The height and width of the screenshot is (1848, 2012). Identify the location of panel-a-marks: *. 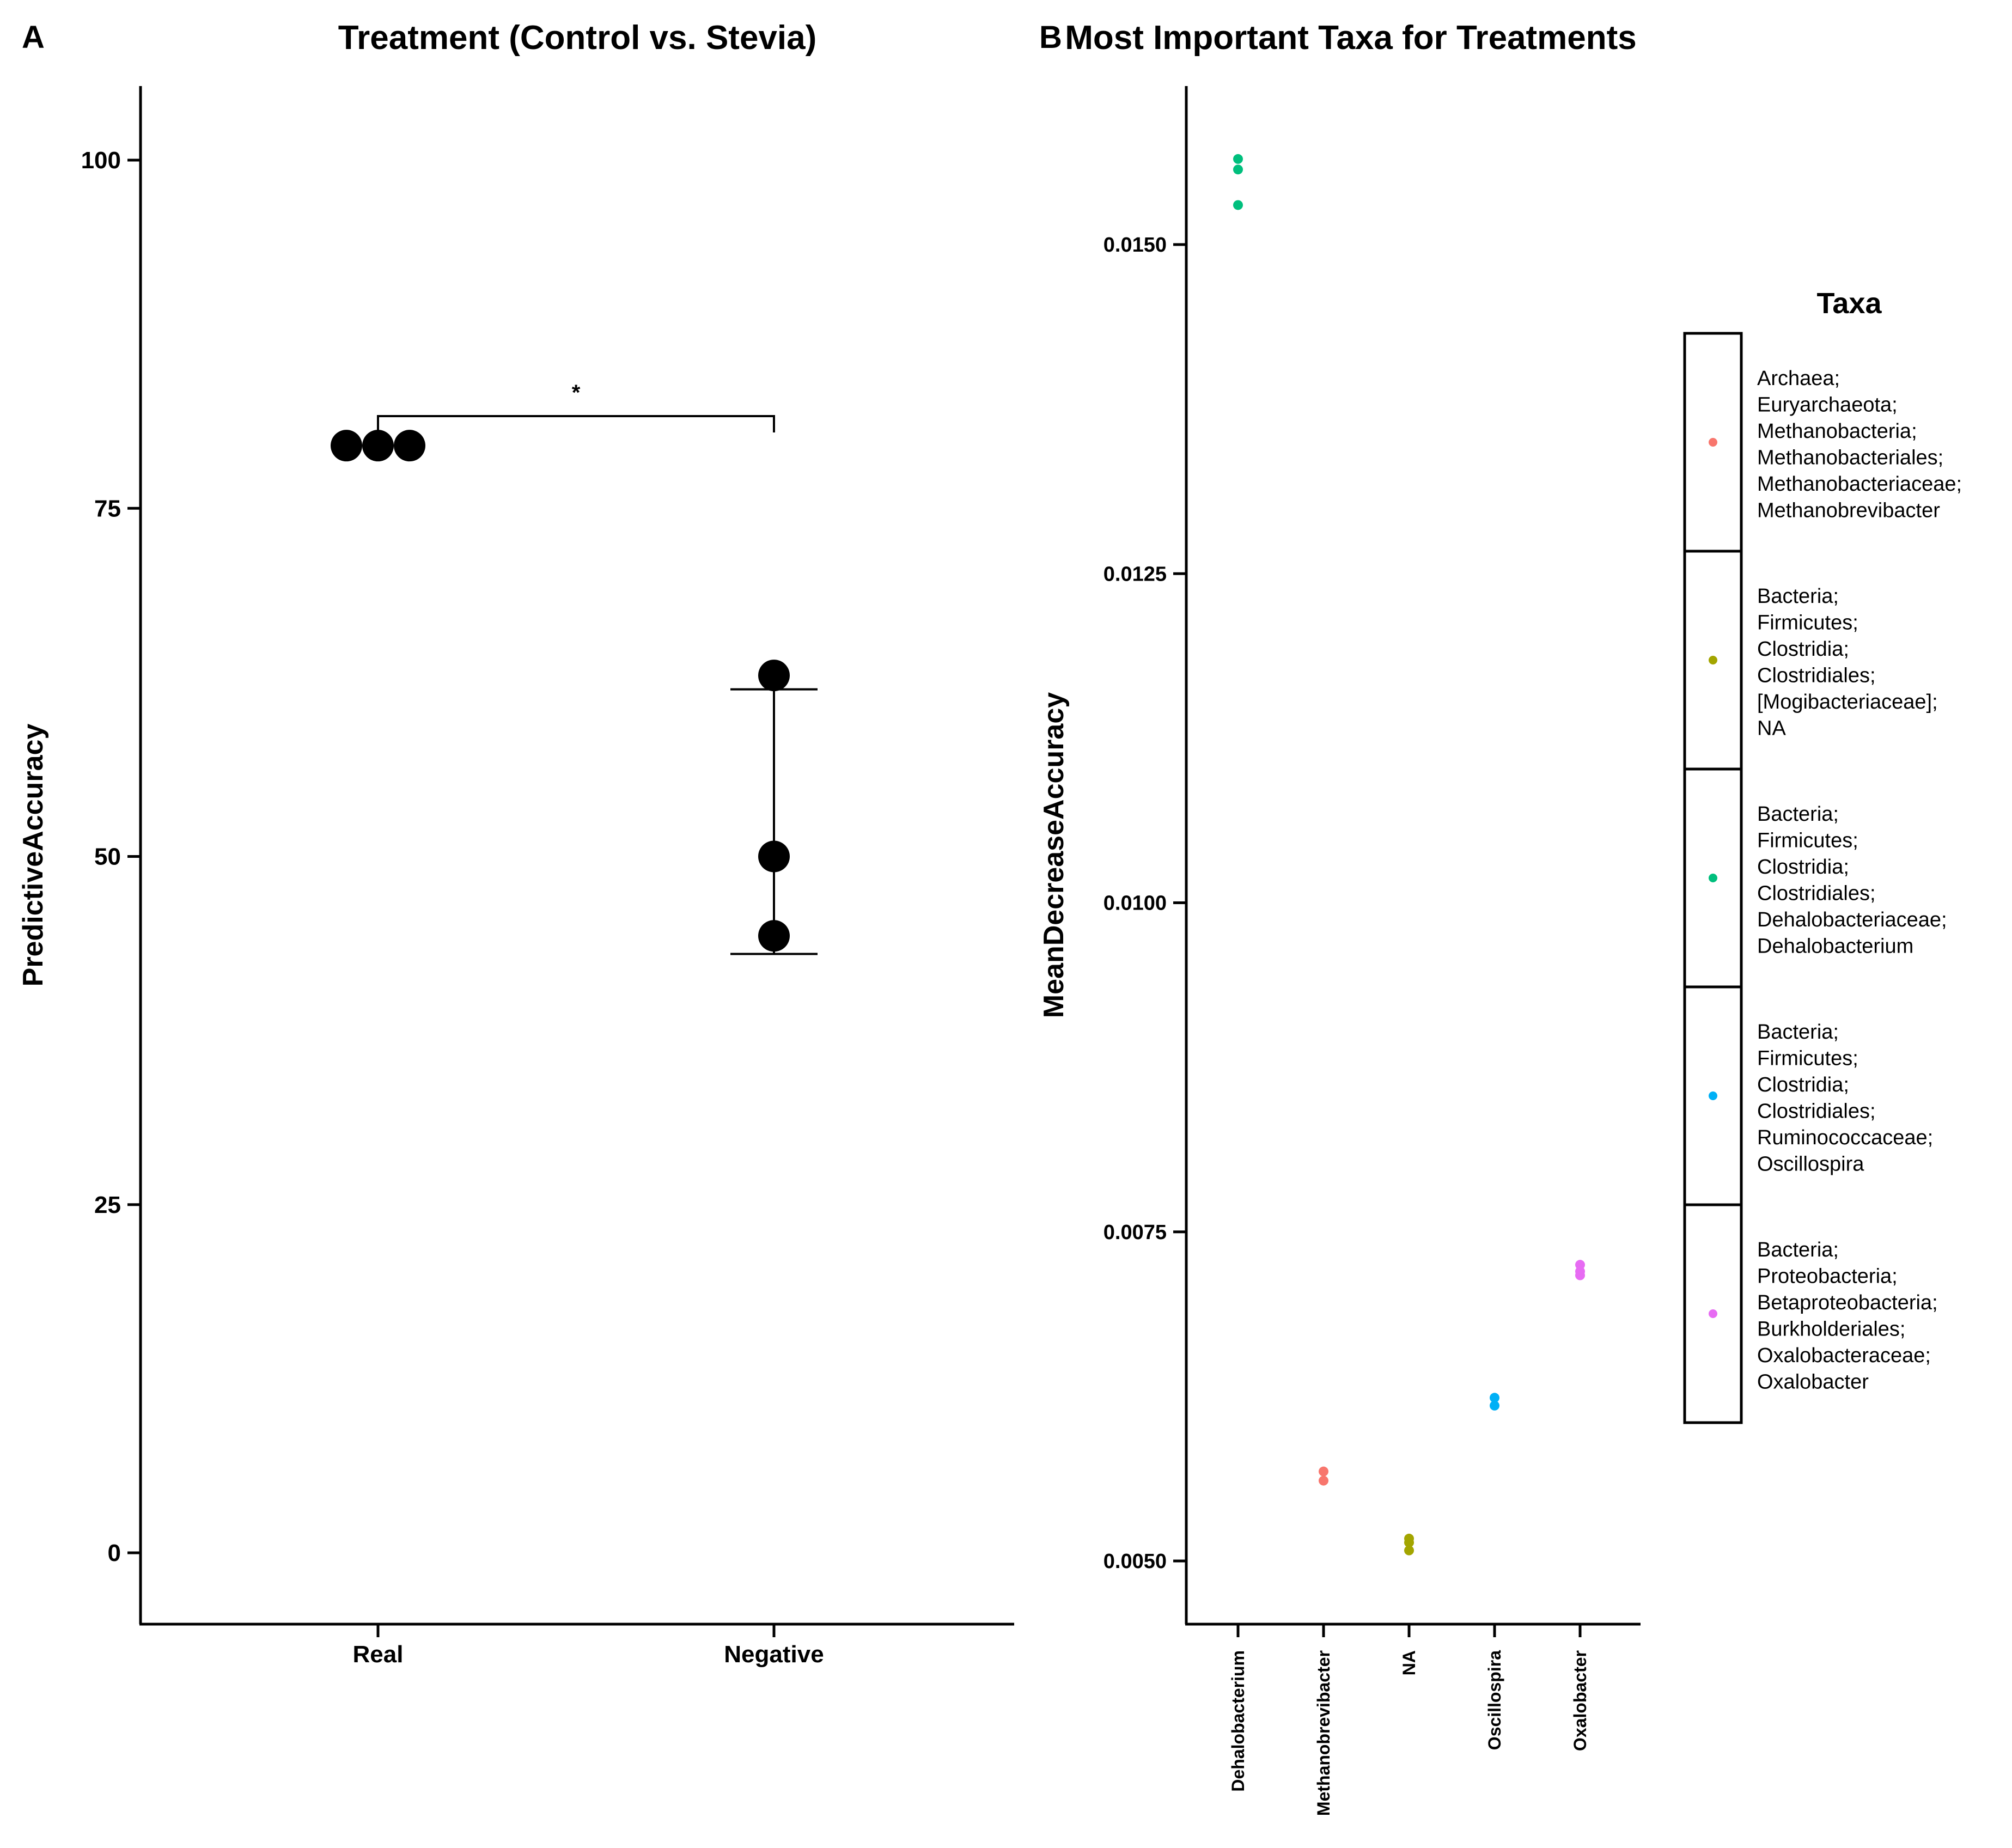
(574, 668).